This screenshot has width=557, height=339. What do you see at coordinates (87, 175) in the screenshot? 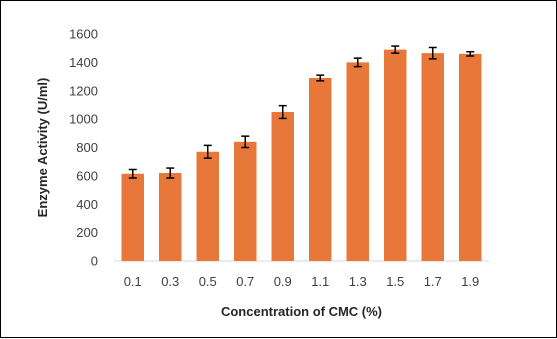
I see `y-tick-label: 600` at bounding box center [87, 175].